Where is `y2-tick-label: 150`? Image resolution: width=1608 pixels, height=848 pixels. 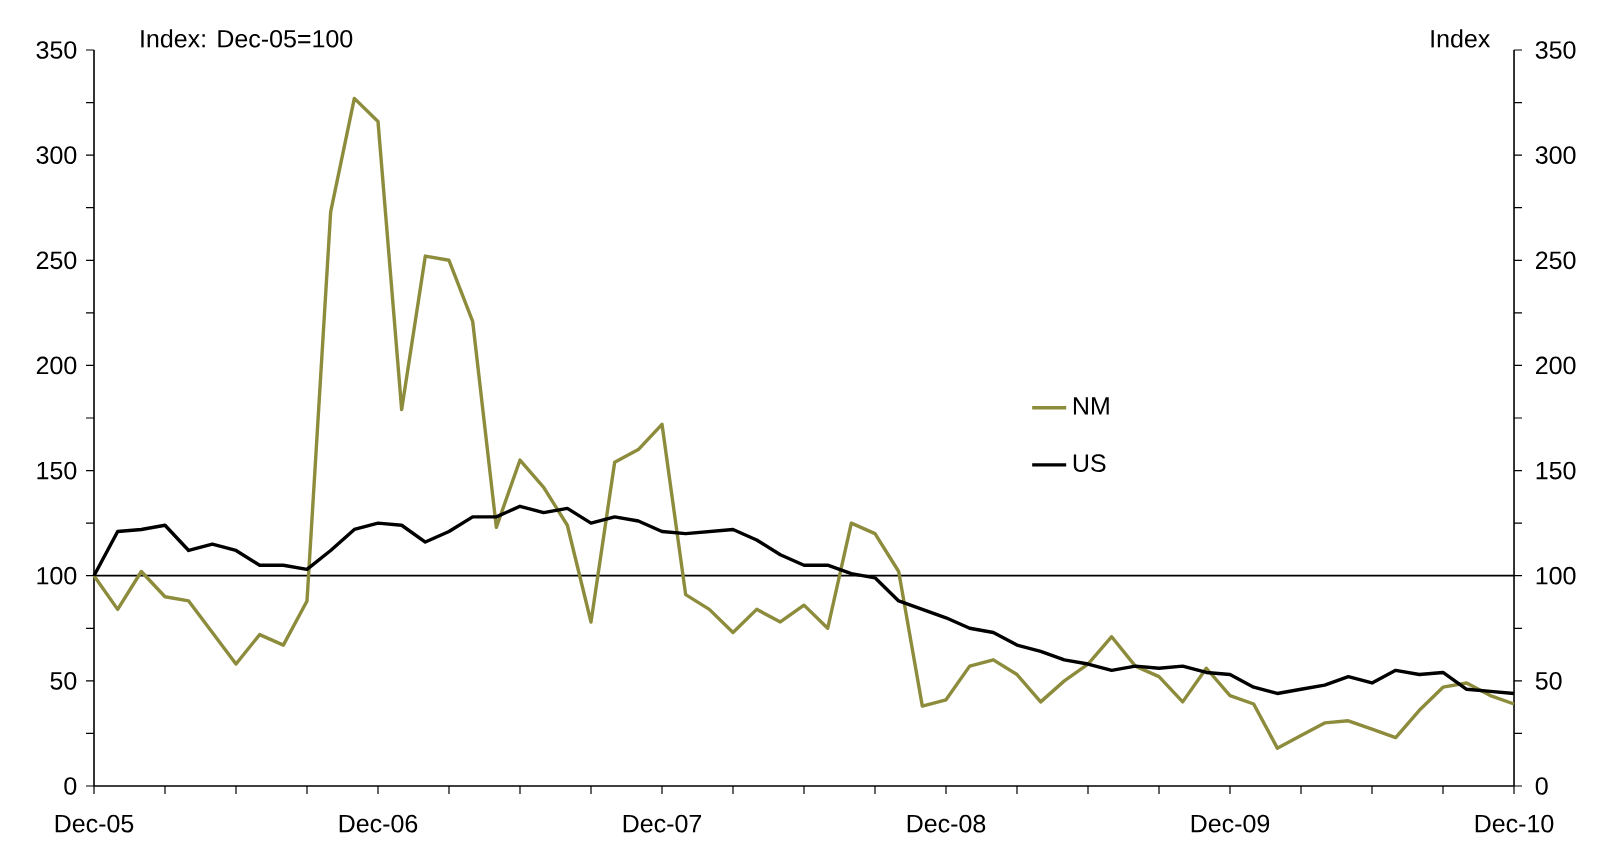
y2-tick-label: 150 is located at coordinates (1556, 470).